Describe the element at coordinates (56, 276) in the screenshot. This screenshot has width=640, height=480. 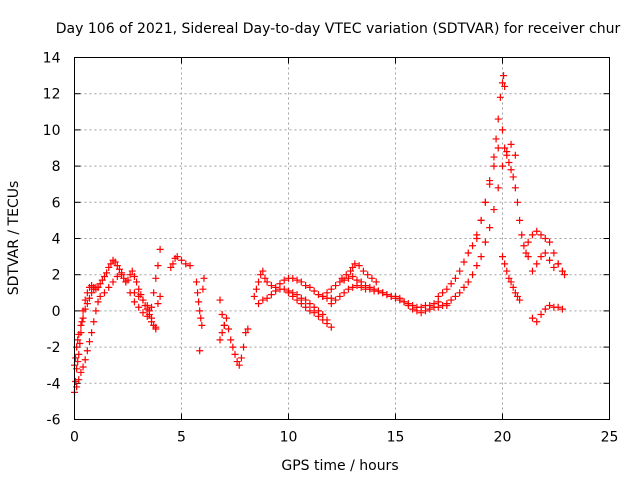
I see `y-tick-label: 2` at that location.